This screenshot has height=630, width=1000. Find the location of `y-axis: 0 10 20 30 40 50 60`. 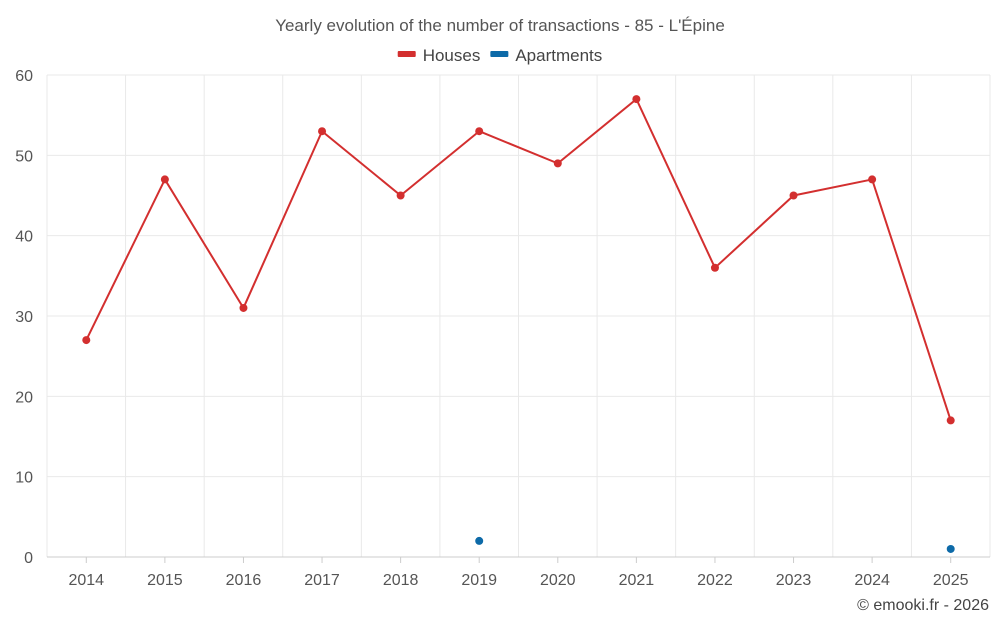

y-axis: 0 10 20 30 40 50 60 is located at coordinates (24, 317).